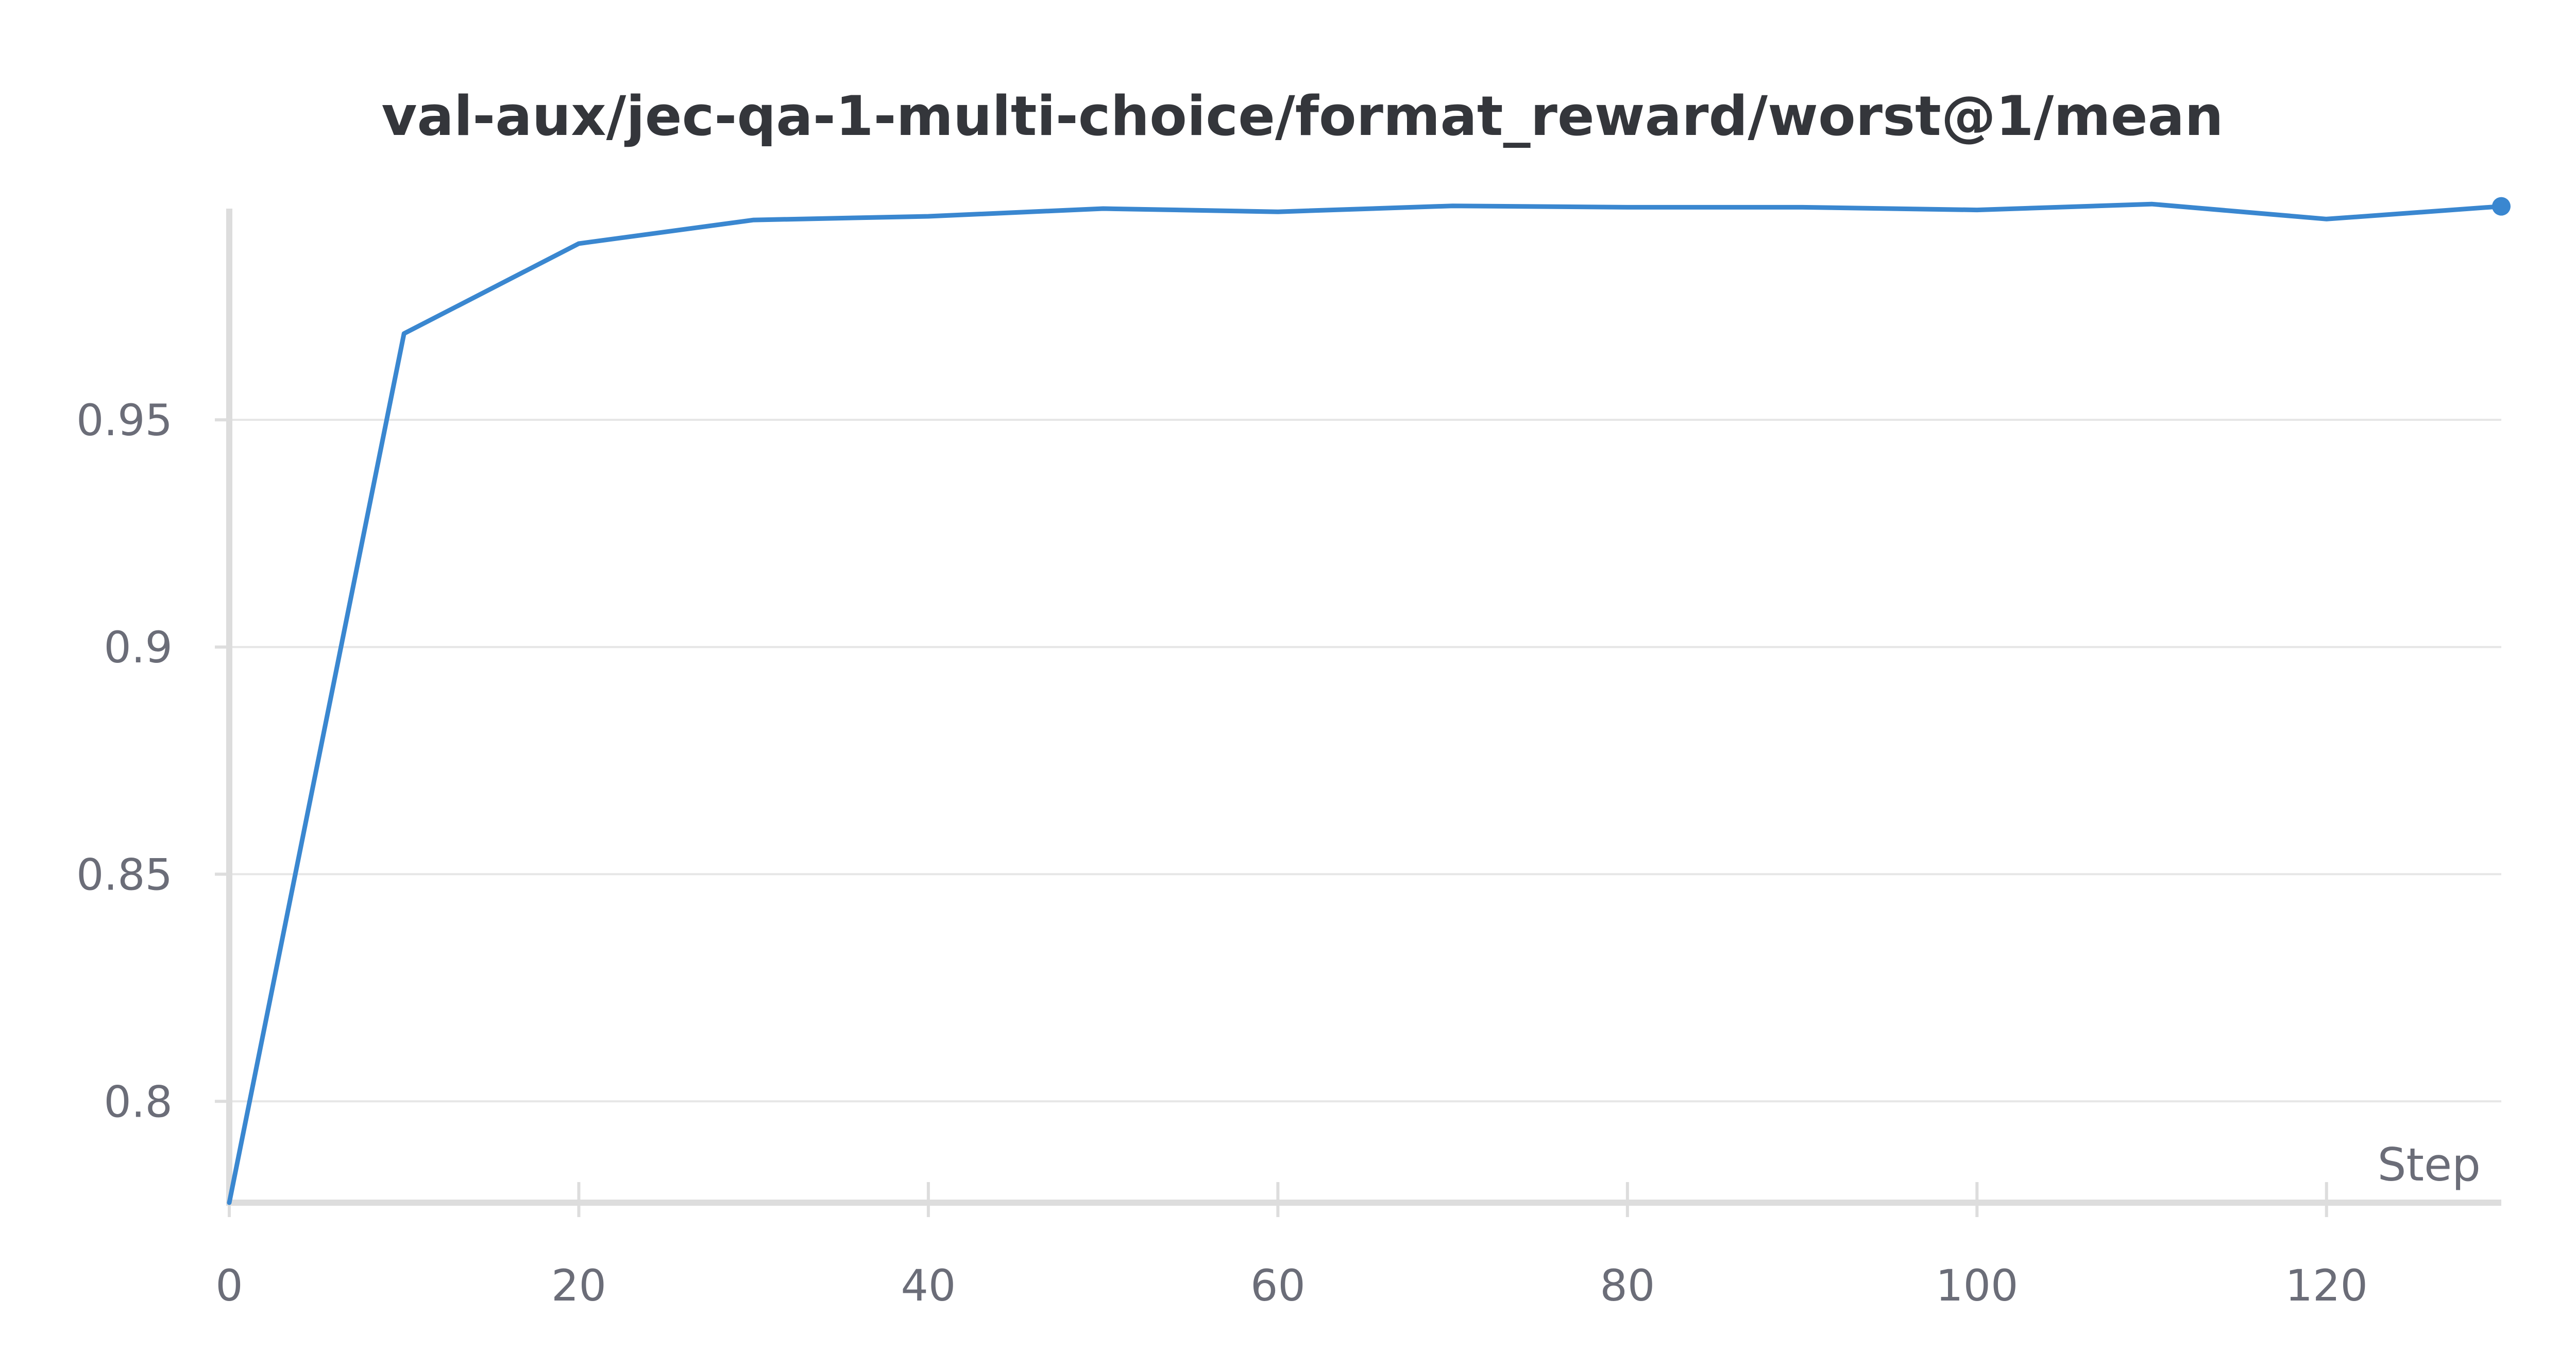 The image size is (2576, 1368). What do you see at coordinates (578, 1285) in the screenshot?
I see `x-tick-label: 20` at bounding box center [578, 1285].